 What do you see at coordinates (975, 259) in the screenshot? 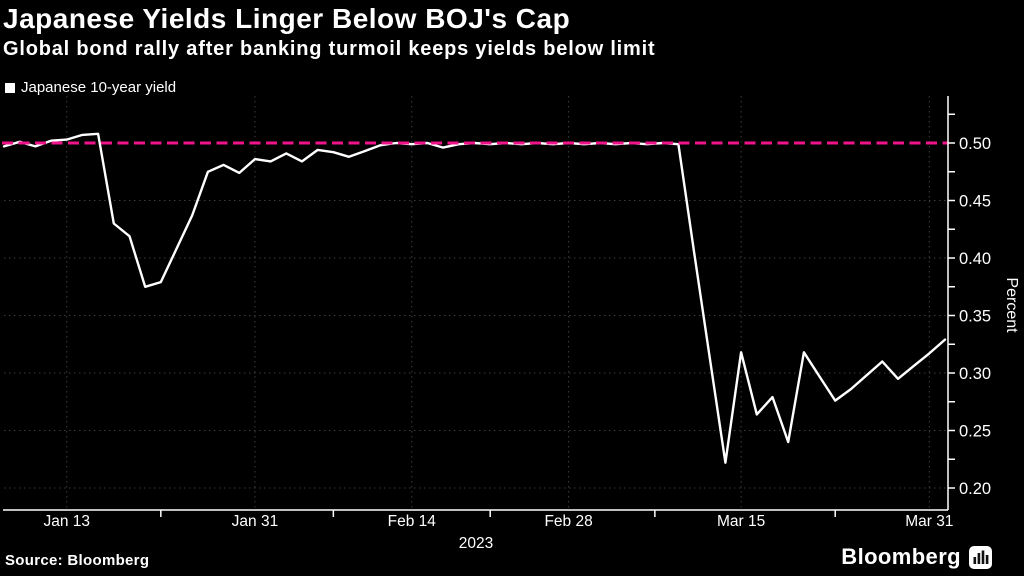
I see `y-axis-label: 0.40` at bounding box center [975, 259].